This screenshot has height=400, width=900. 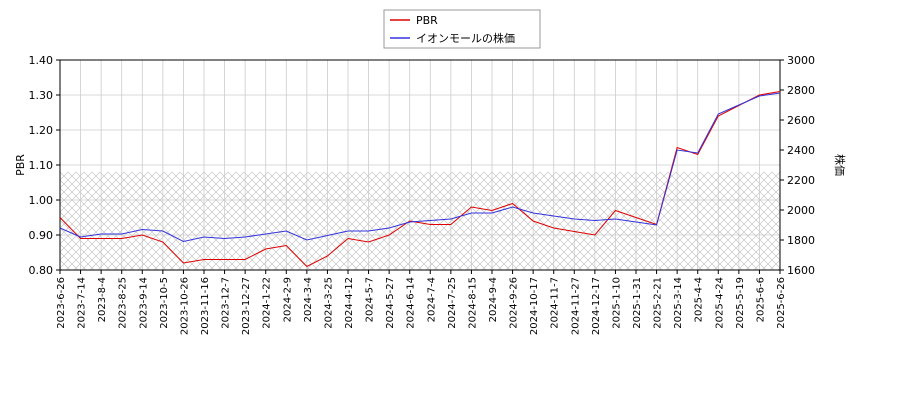 I want to click on x-tick-label: 2024-11-7, so click(x=555, y=303).